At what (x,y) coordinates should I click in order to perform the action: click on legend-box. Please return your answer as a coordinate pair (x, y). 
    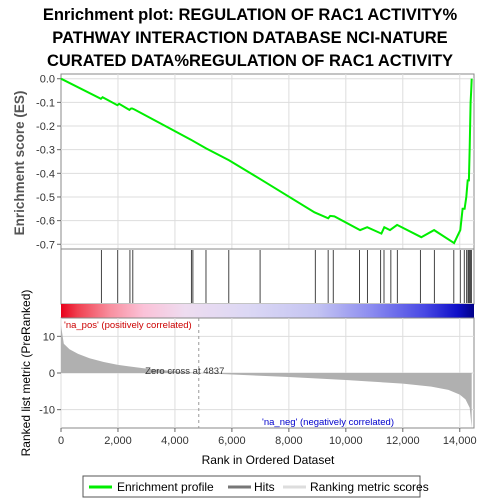
    Looking at the image, I should click on (251, 486).